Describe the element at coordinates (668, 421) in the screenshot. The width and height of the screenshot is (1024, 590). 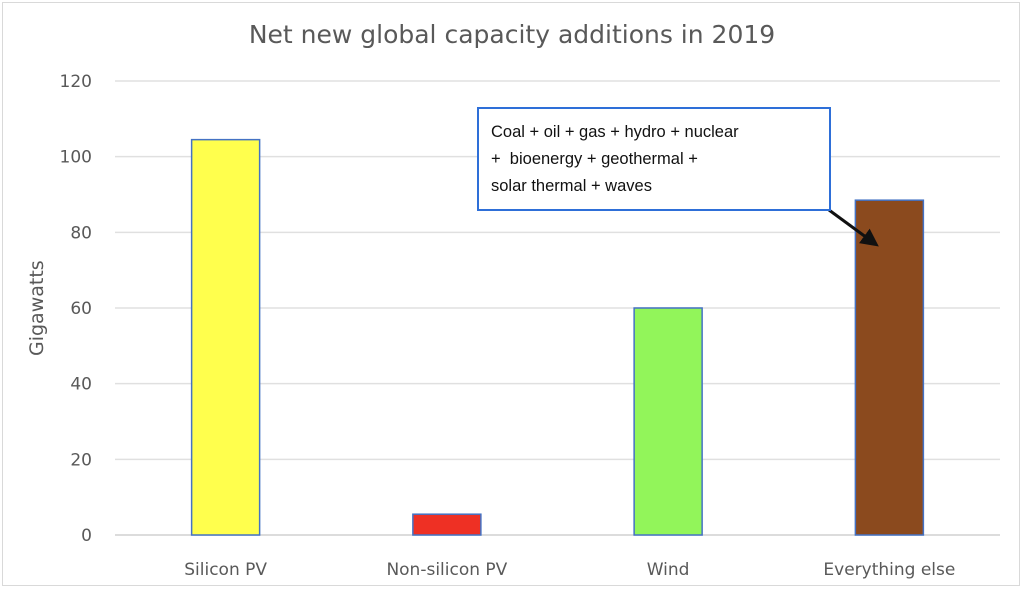
I see `bar-wind` at that location.